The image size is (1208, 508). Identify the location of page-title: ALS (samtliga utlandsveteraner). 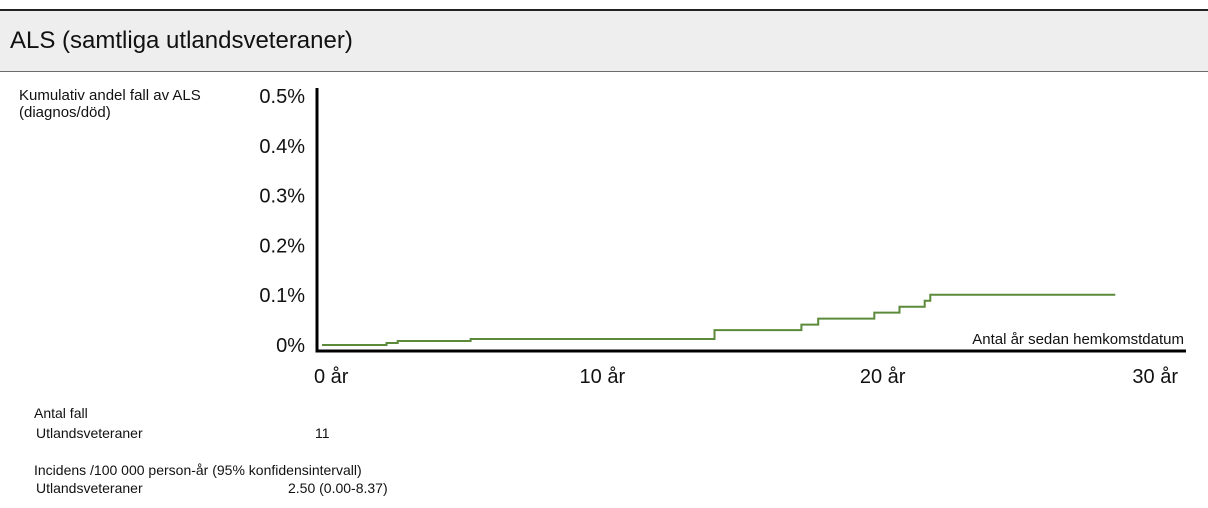
(181, 40).